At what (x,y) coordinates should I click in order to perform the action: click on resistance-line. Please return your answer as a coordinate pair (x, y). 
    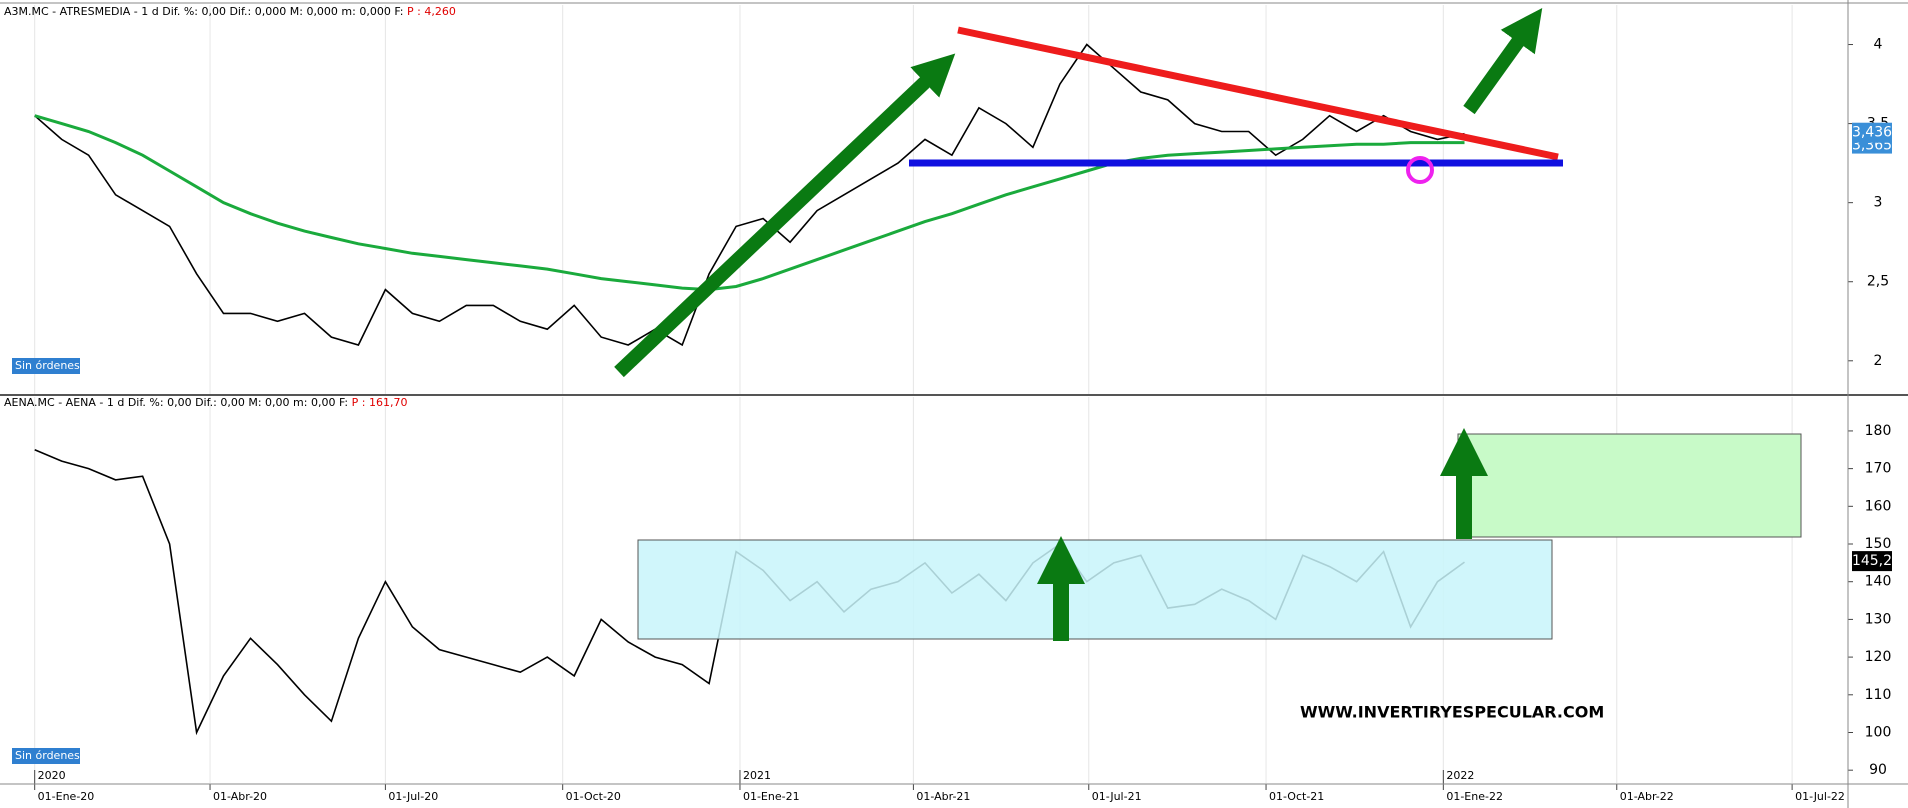
    Looking at the image, I should click on (1258, 93).